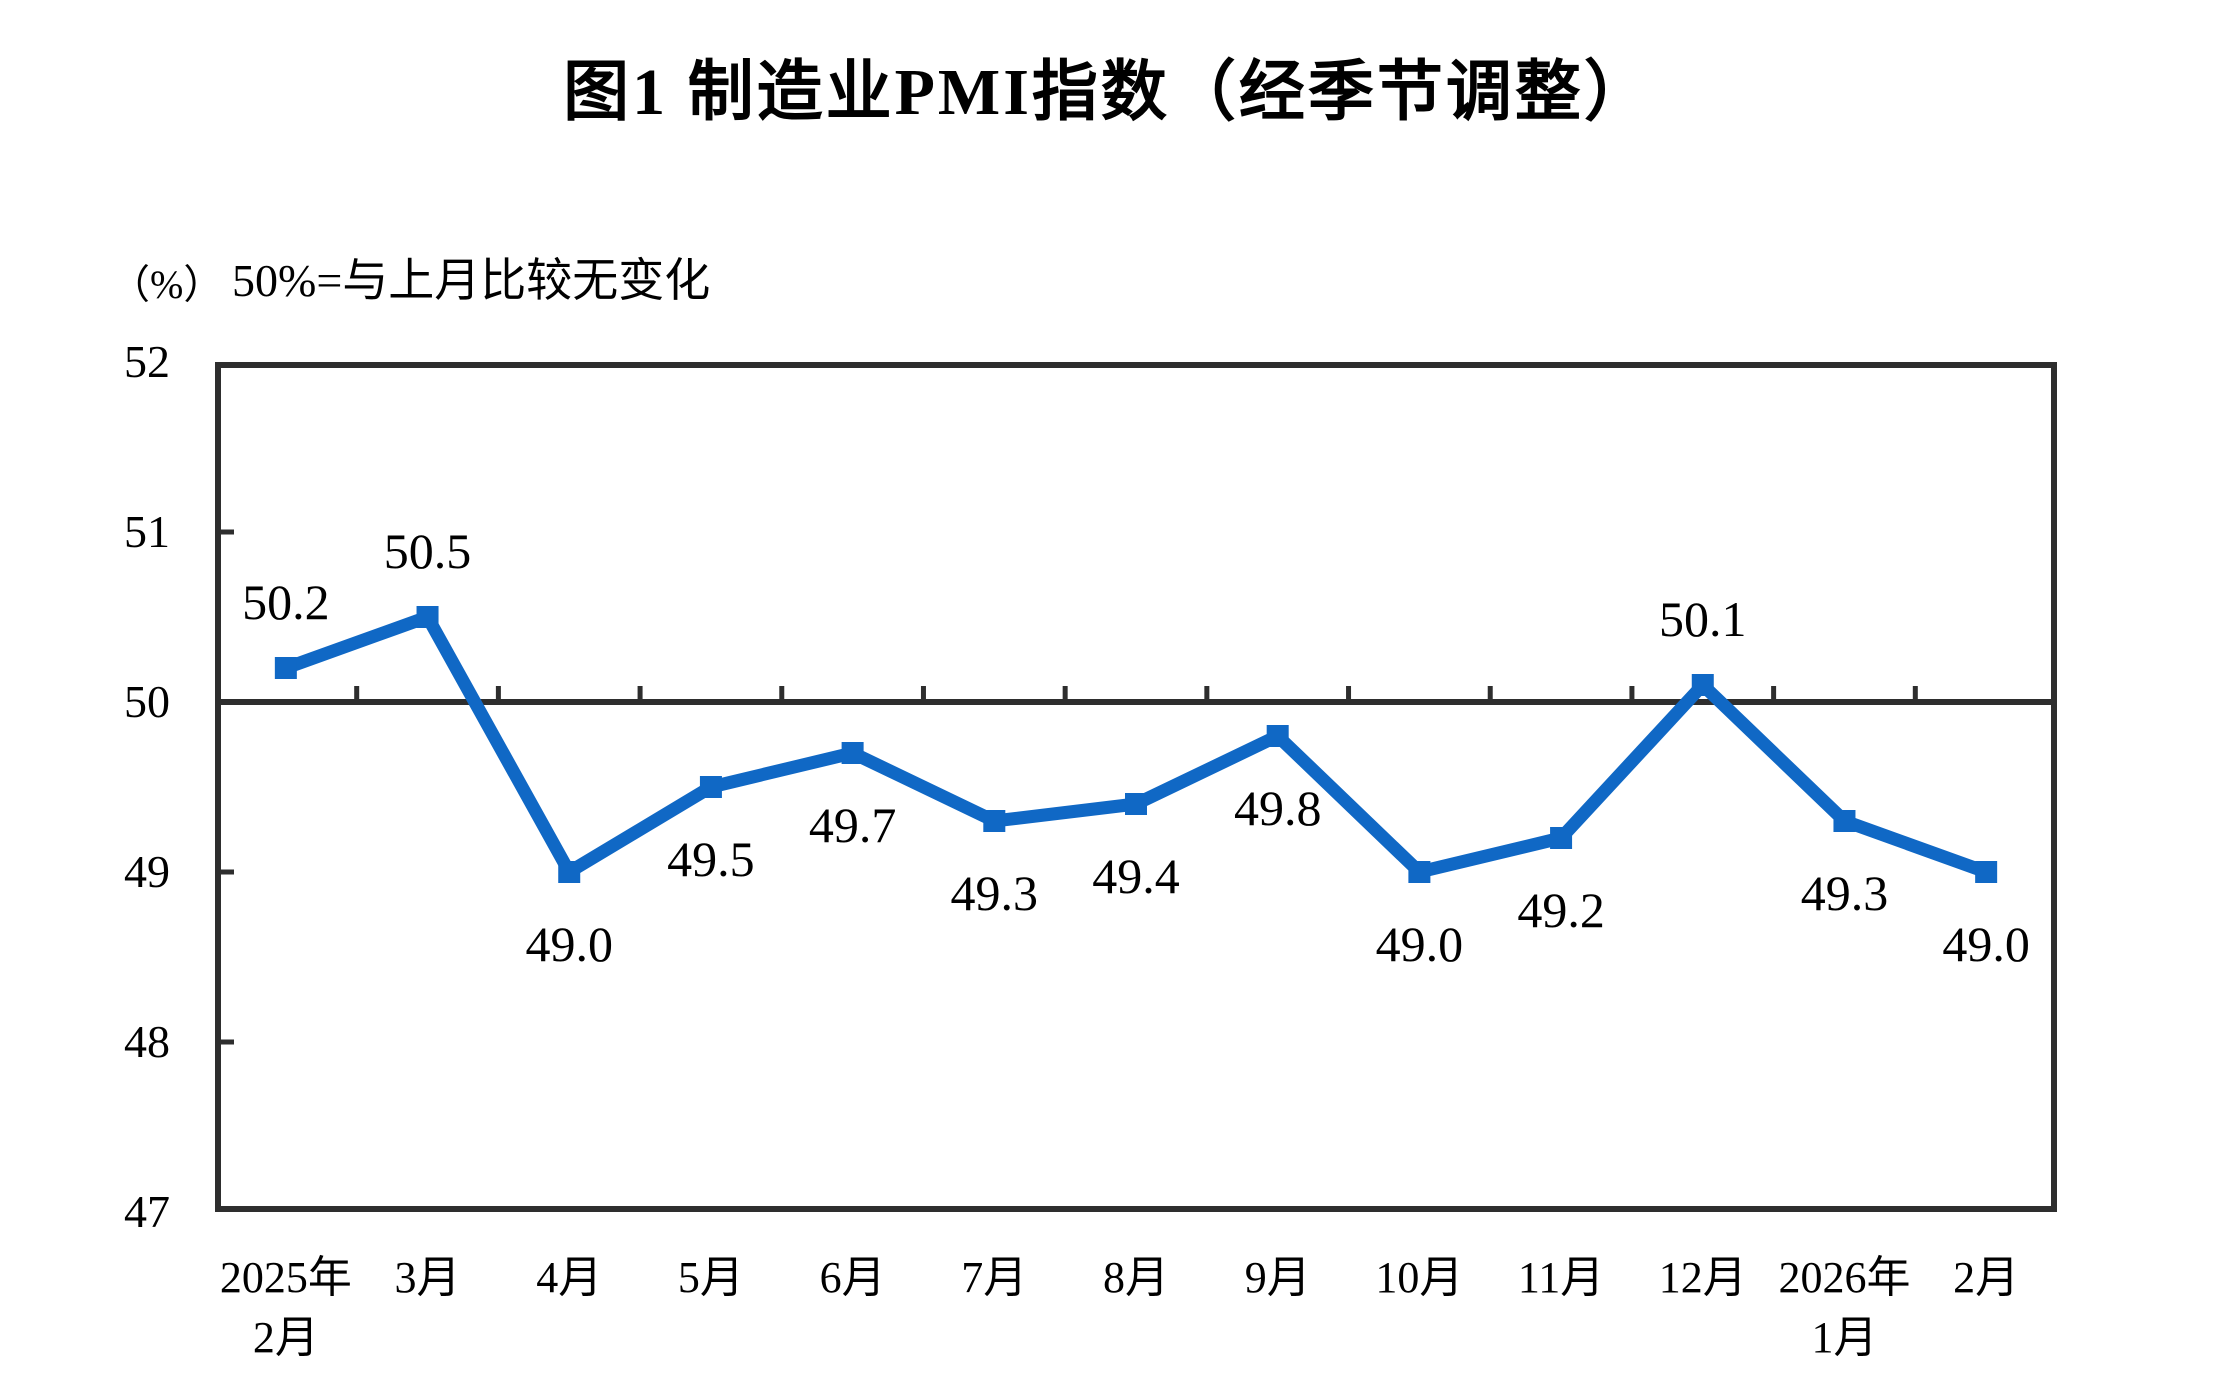 The image size is (2216, 1396). Describe the element at coordinates (147, 871) in the screenshot. I see `y-axis-tick-label: 49` at that location.